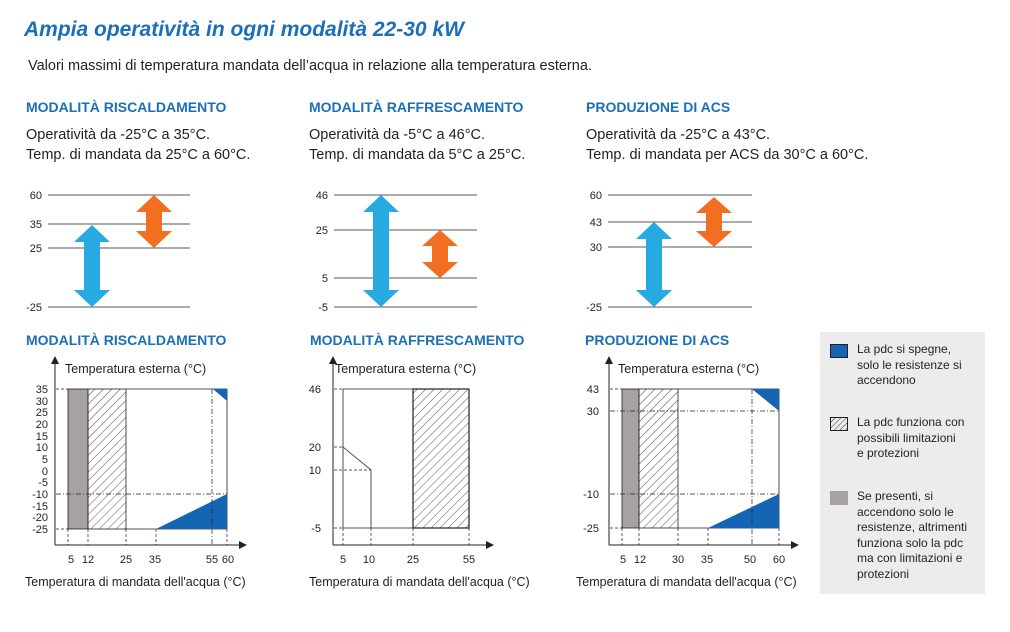 The image size is (1010, 632). Describe the element at coordinates (904, 349) in the screenshot. I see `legend-off-line-1: La pdc si spegne,` at that location.